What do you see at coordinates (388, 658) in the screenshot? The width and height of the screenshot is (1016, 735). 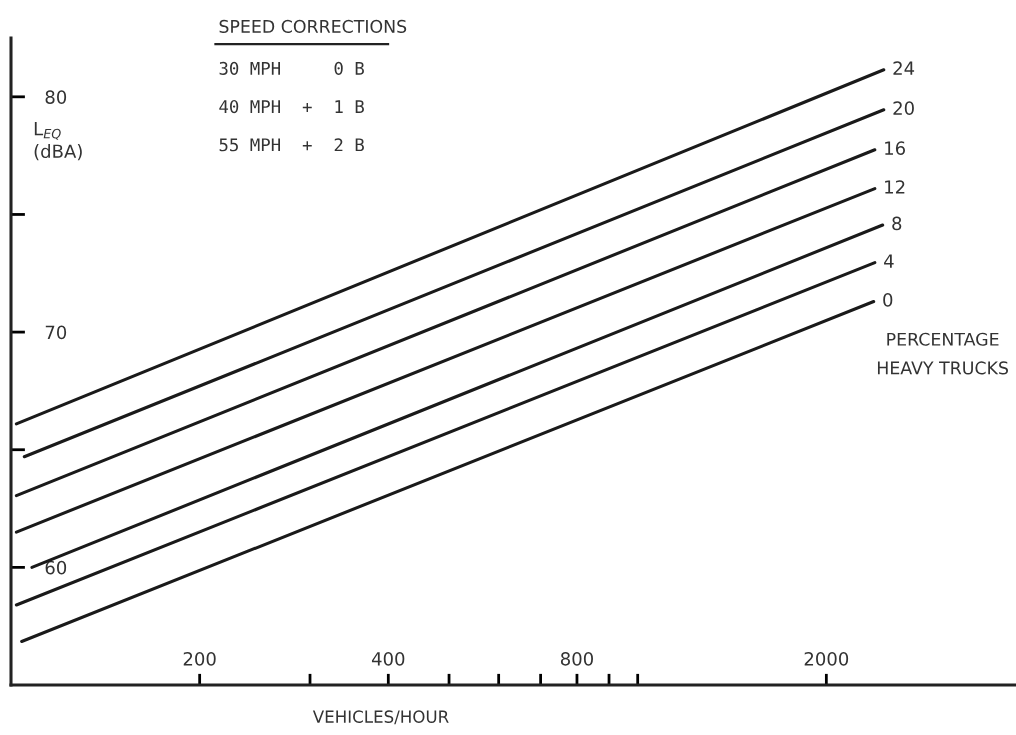 I see `x-tick-label: 400` at bounding box center [388, 658].